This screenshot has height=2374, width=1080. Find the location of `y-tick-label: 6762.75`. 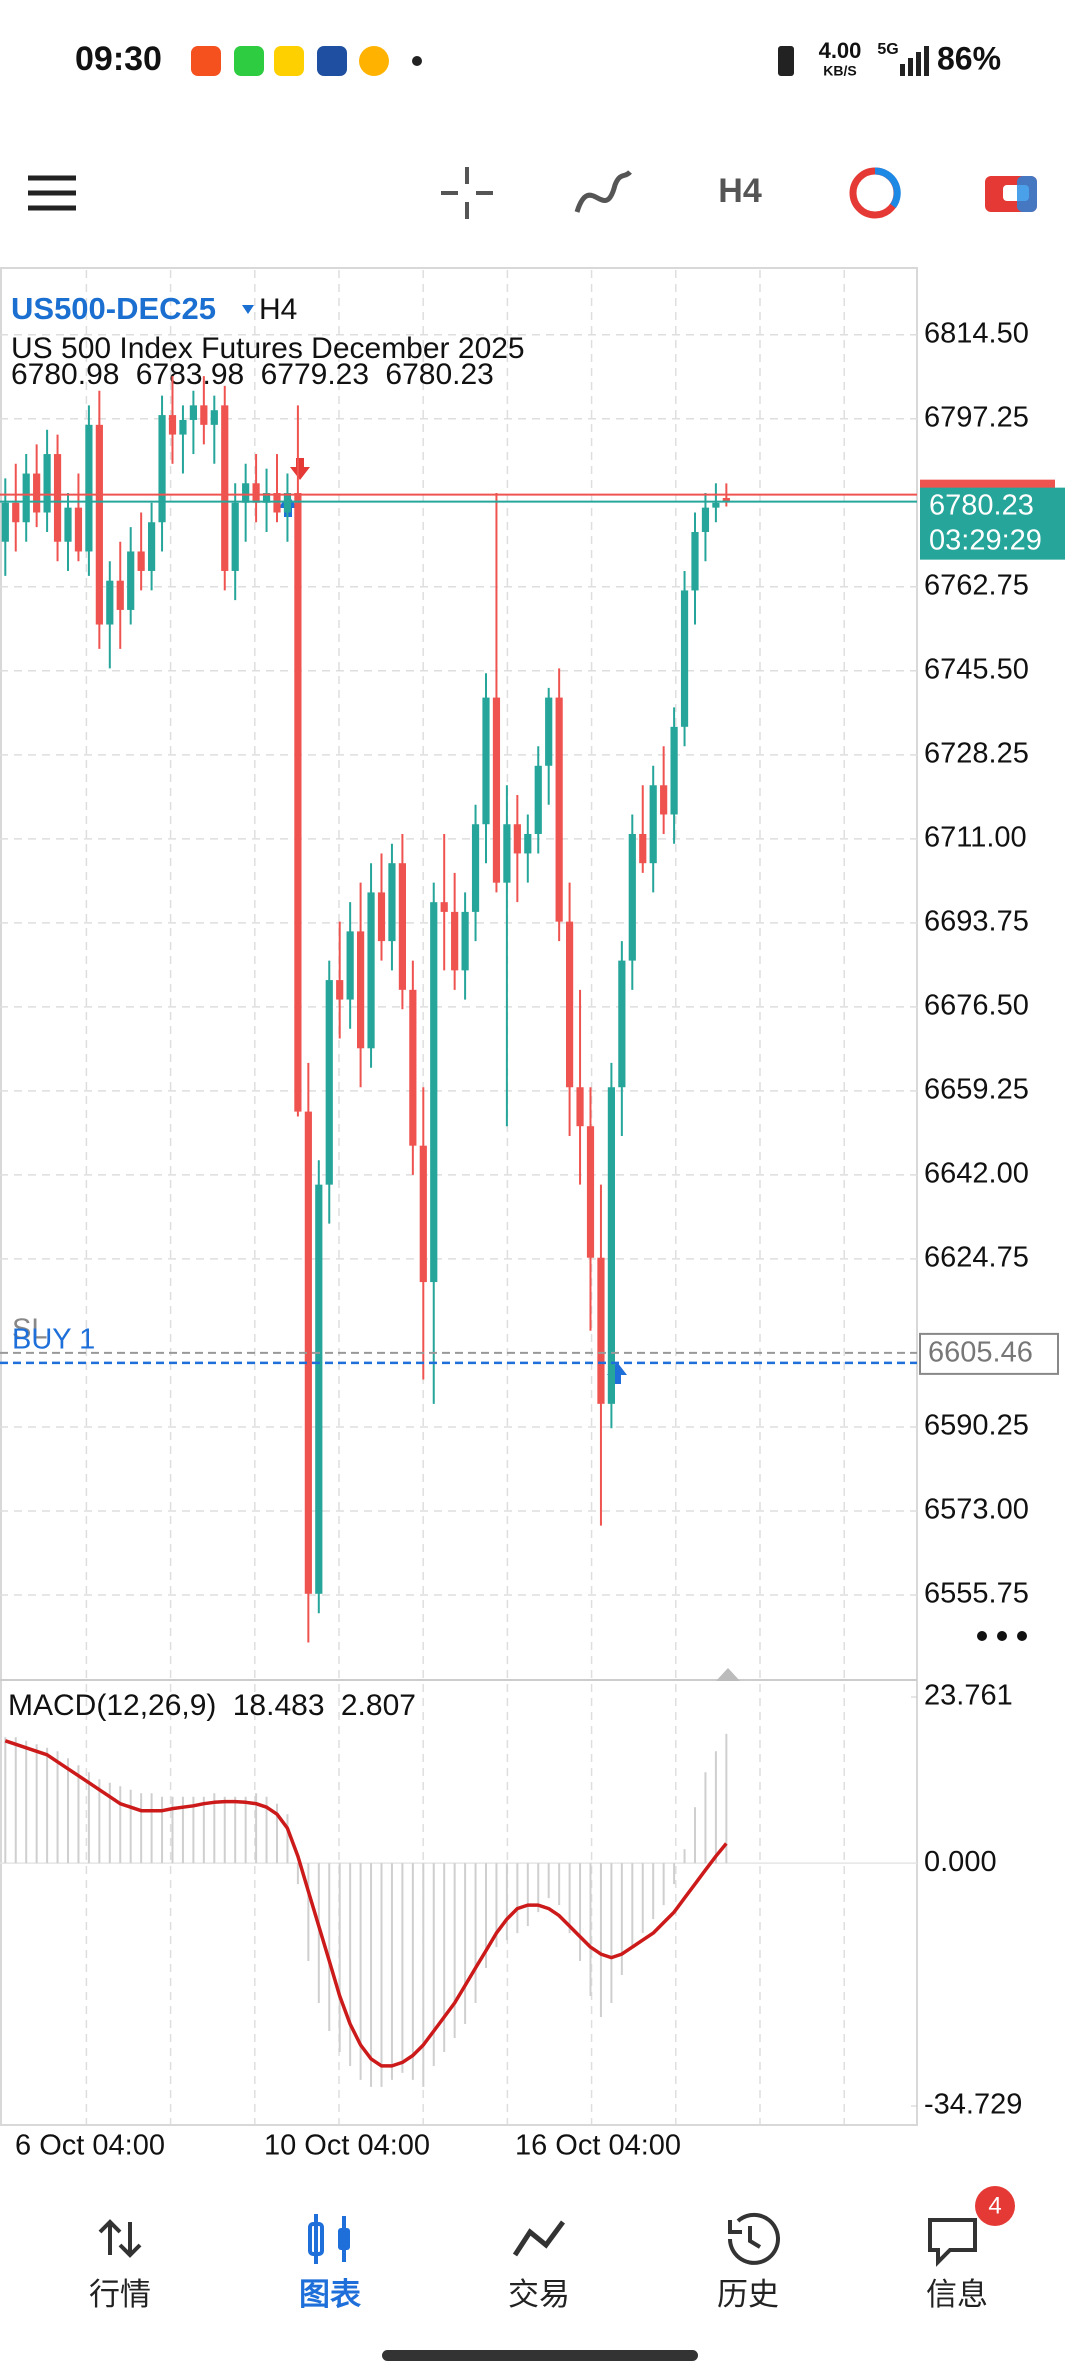

y-tick-label: 6762.75 is located at coordinates (976, 585).